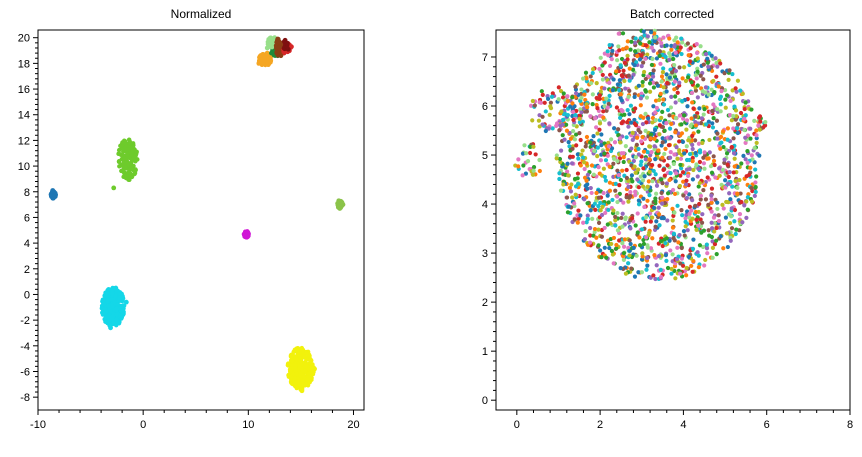 The height and width of the screenshot is (457, 862). What do you see at coordinates (485, 254) in the screenshot?
I see `batch-corrected-ytick-label: 3` at bounding box center [485, 254].